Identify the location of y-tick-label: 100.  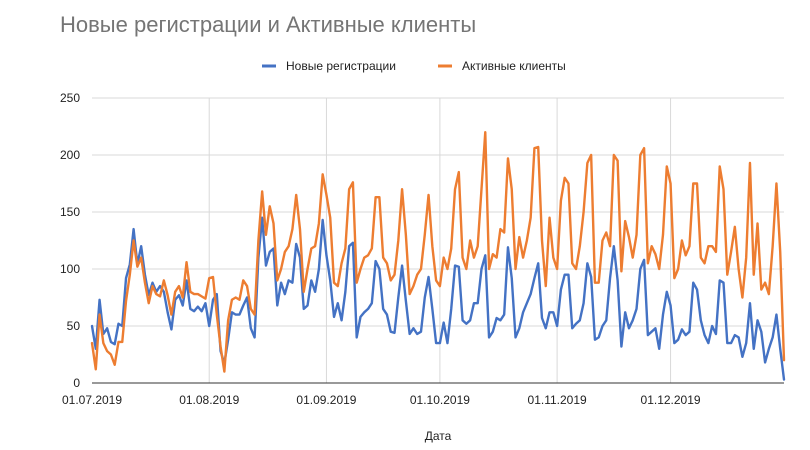
(70, 269).